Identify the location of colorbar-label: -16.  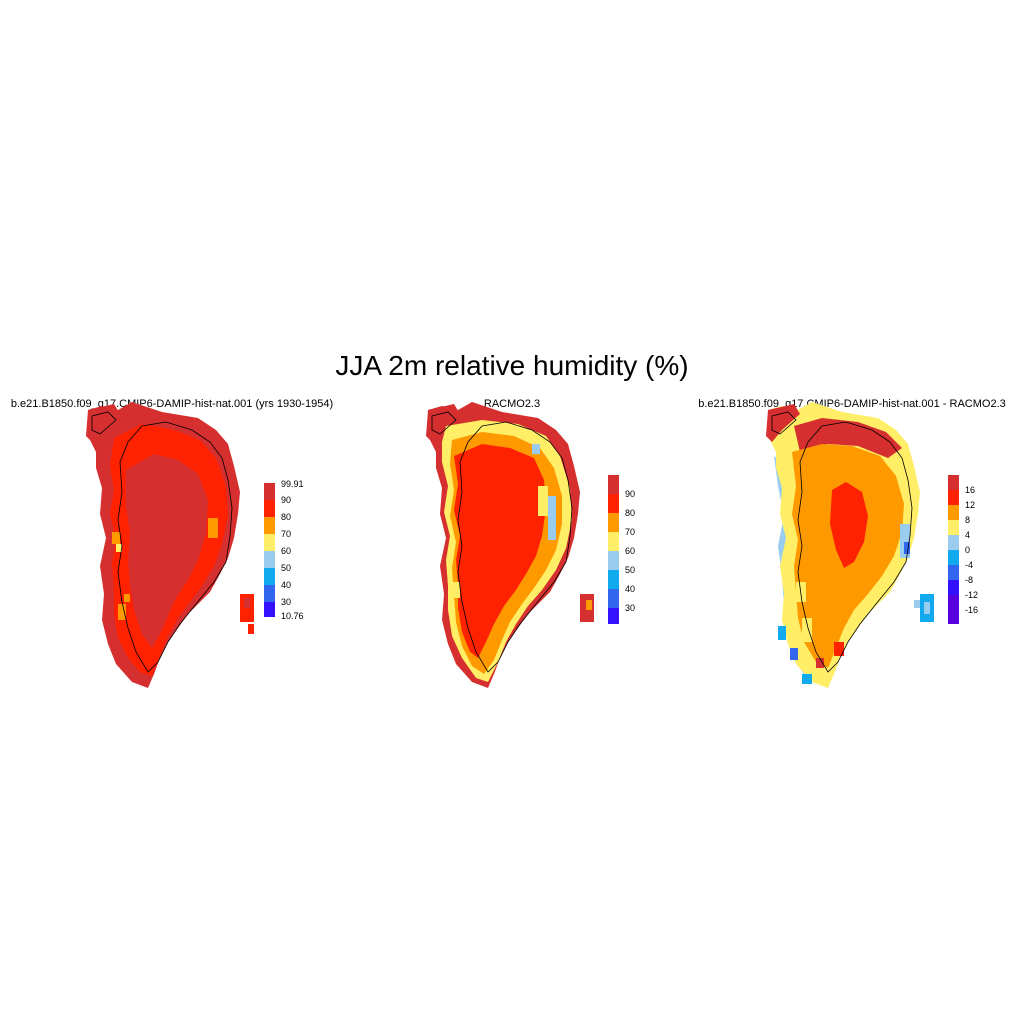
(972, 610).